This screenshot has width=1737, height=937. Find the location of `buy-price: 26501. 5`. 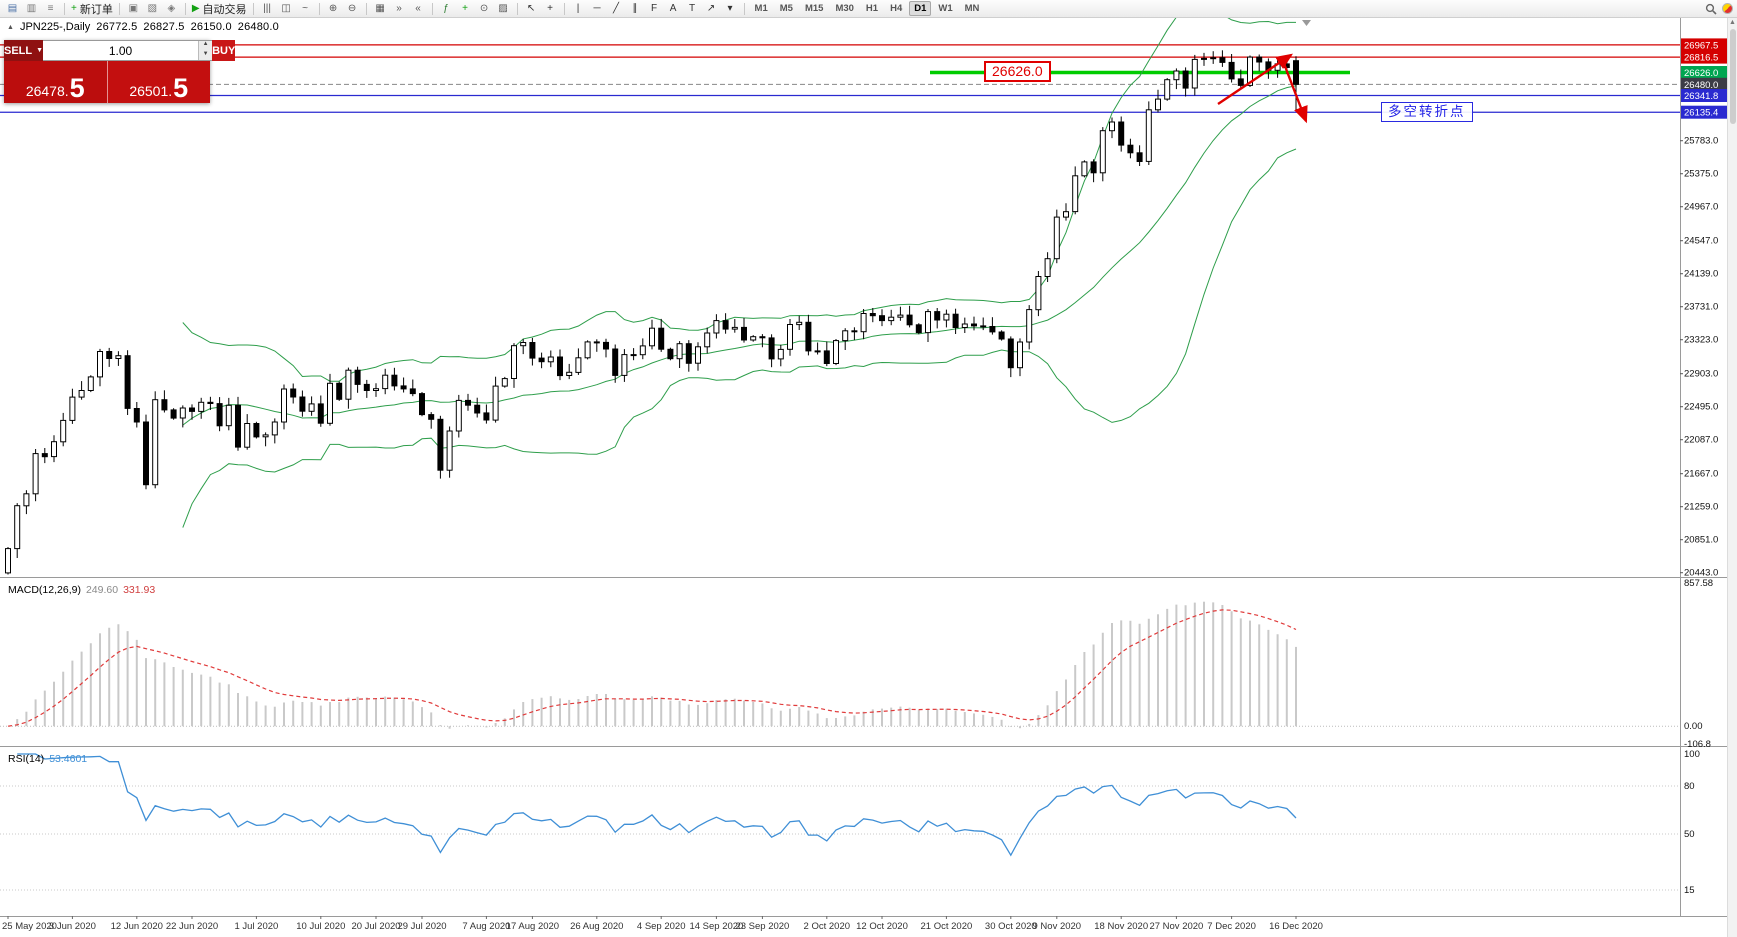

buy-price: 26501. 5 is located at coordinates (158, 82).